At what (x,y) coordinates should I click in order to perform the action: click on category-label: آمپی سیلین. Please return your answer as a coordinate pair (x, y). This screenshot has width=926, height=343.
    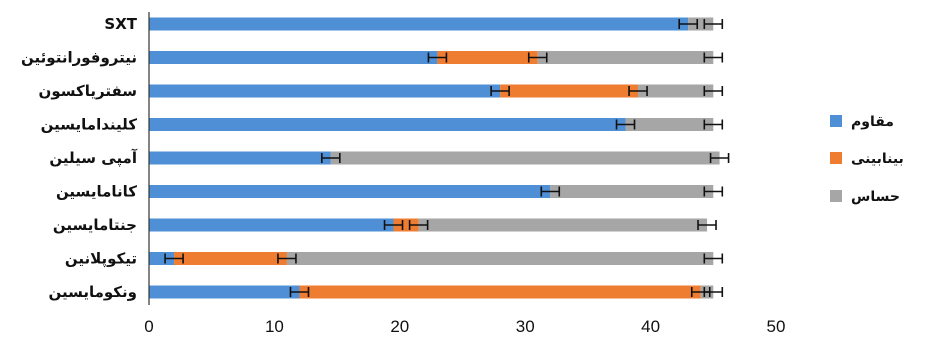
    Looking at the image, I should click on (93, 158).